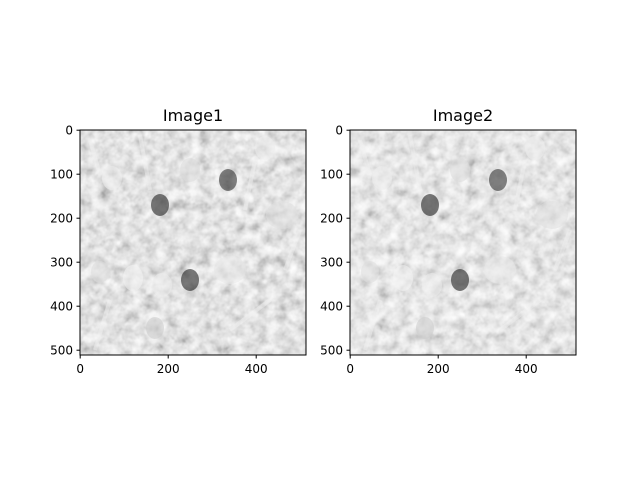  Describe the element at coordinates (438, 357) in the screenshot. I see `panel-2-x-axis` at that location.